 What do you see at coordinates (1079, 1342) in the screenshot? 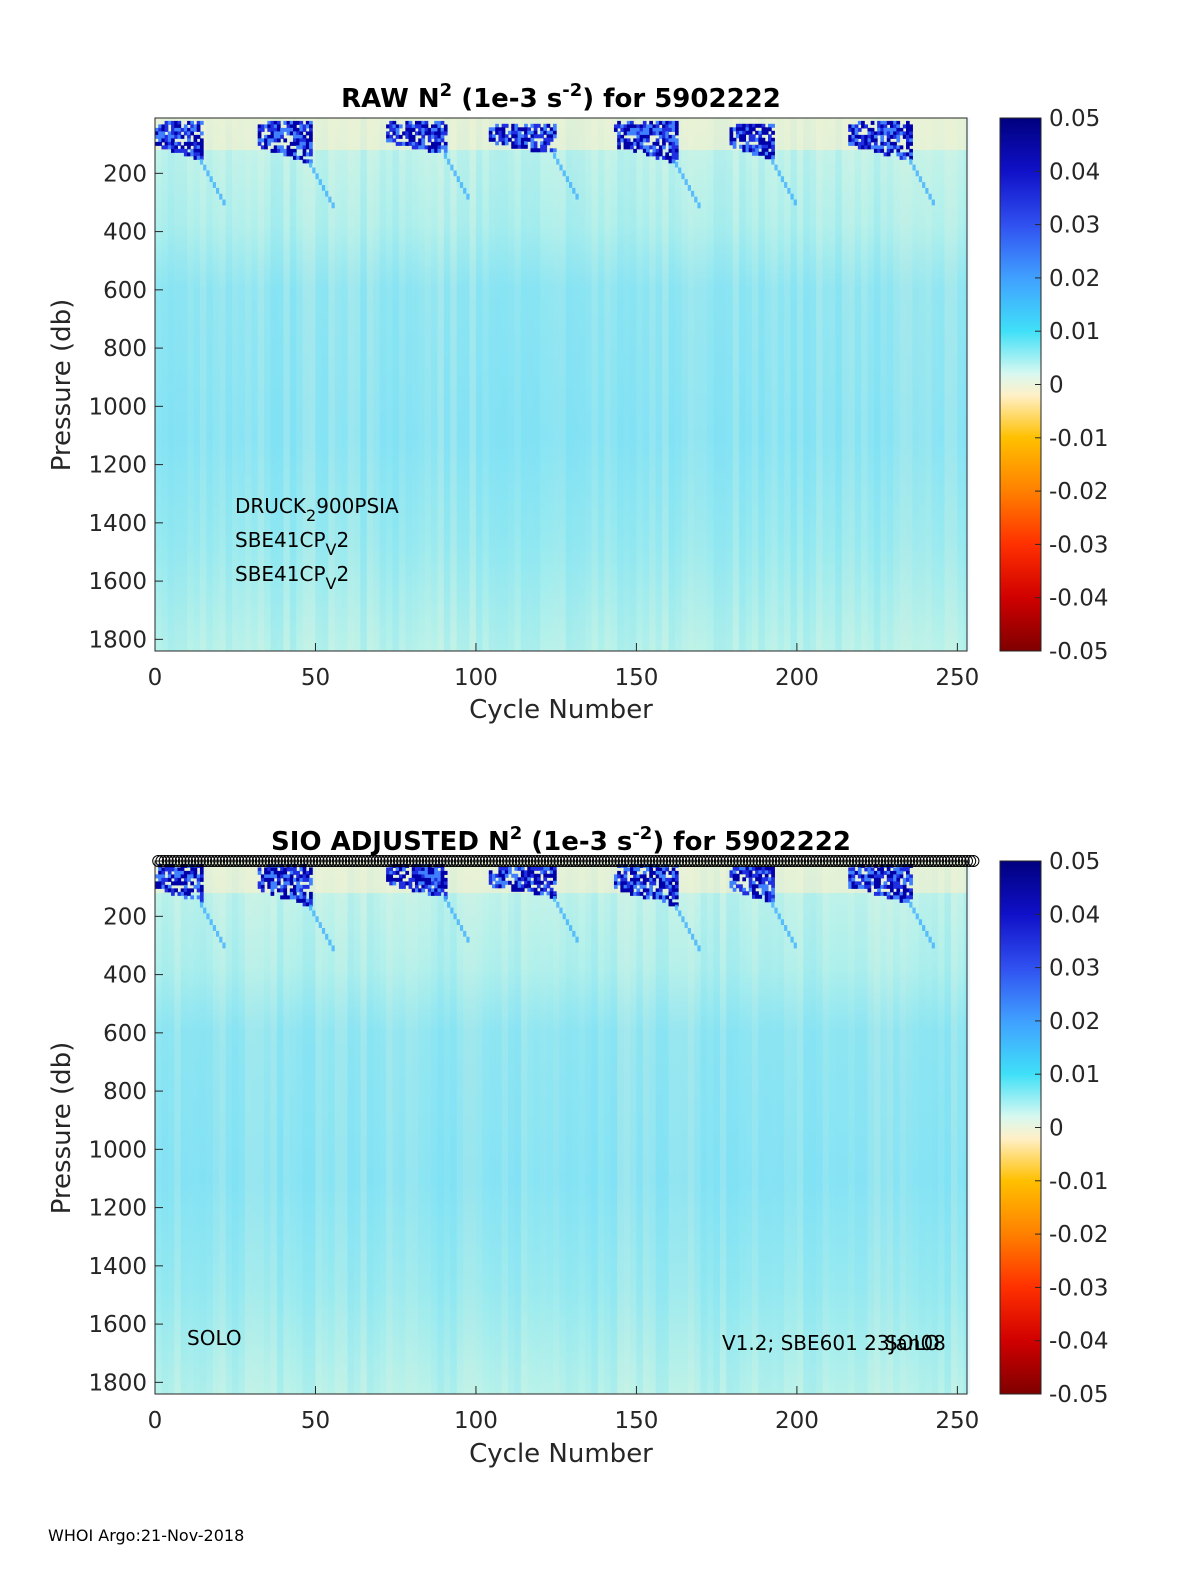
I see `colorbar-tick-label: -0.04` at bounding box center [1079, 1342].